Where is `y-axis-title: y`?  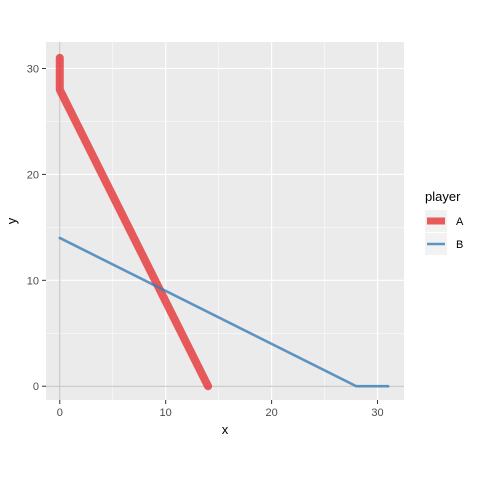
y-axis-title: y is located at coordinates (11, 220).